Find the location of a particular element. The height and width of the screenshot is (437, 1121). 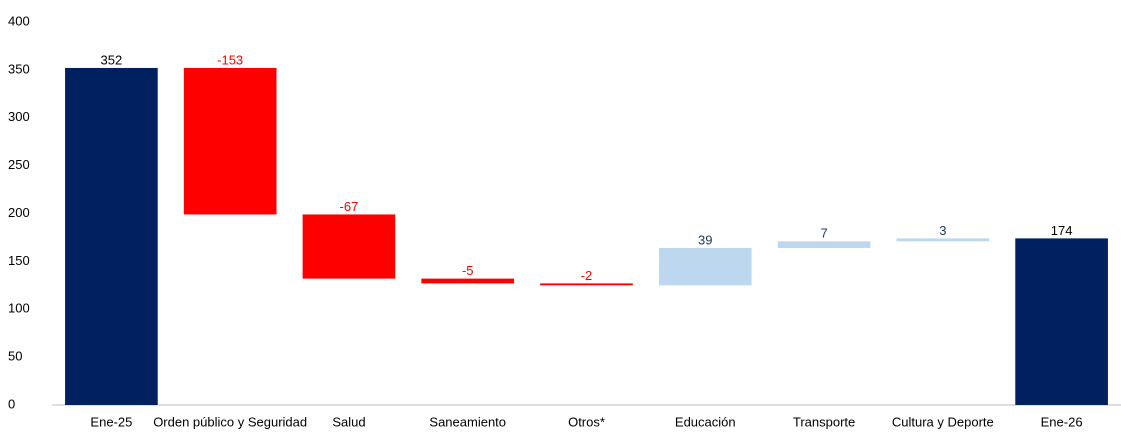

x-tick-label: Otros* is located at coordinates (586, 421).